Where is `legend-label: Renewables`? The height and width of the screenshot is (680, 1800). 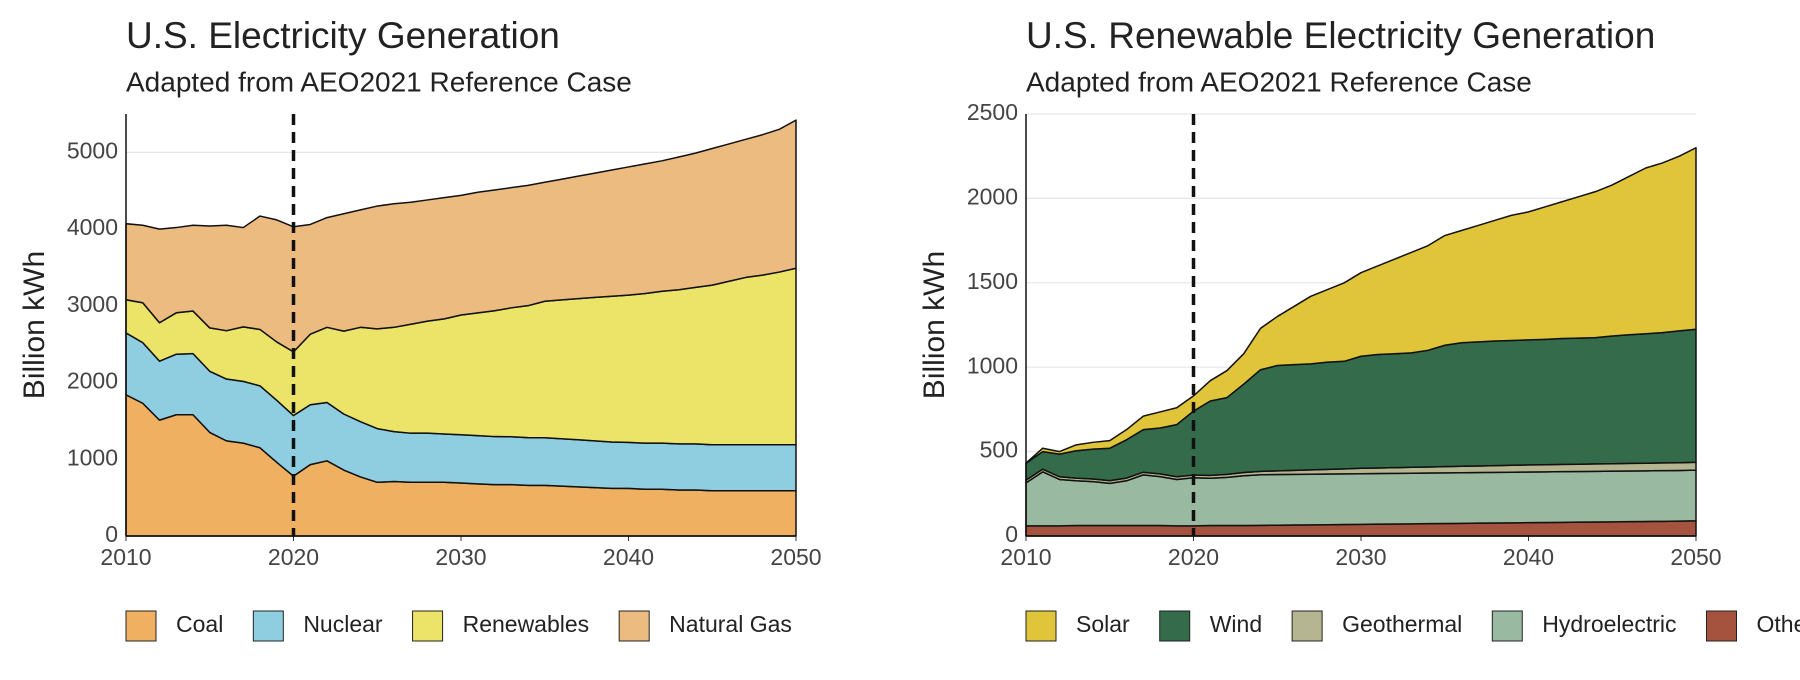
legend-label: Renewables is located at coordinates (526, 624).